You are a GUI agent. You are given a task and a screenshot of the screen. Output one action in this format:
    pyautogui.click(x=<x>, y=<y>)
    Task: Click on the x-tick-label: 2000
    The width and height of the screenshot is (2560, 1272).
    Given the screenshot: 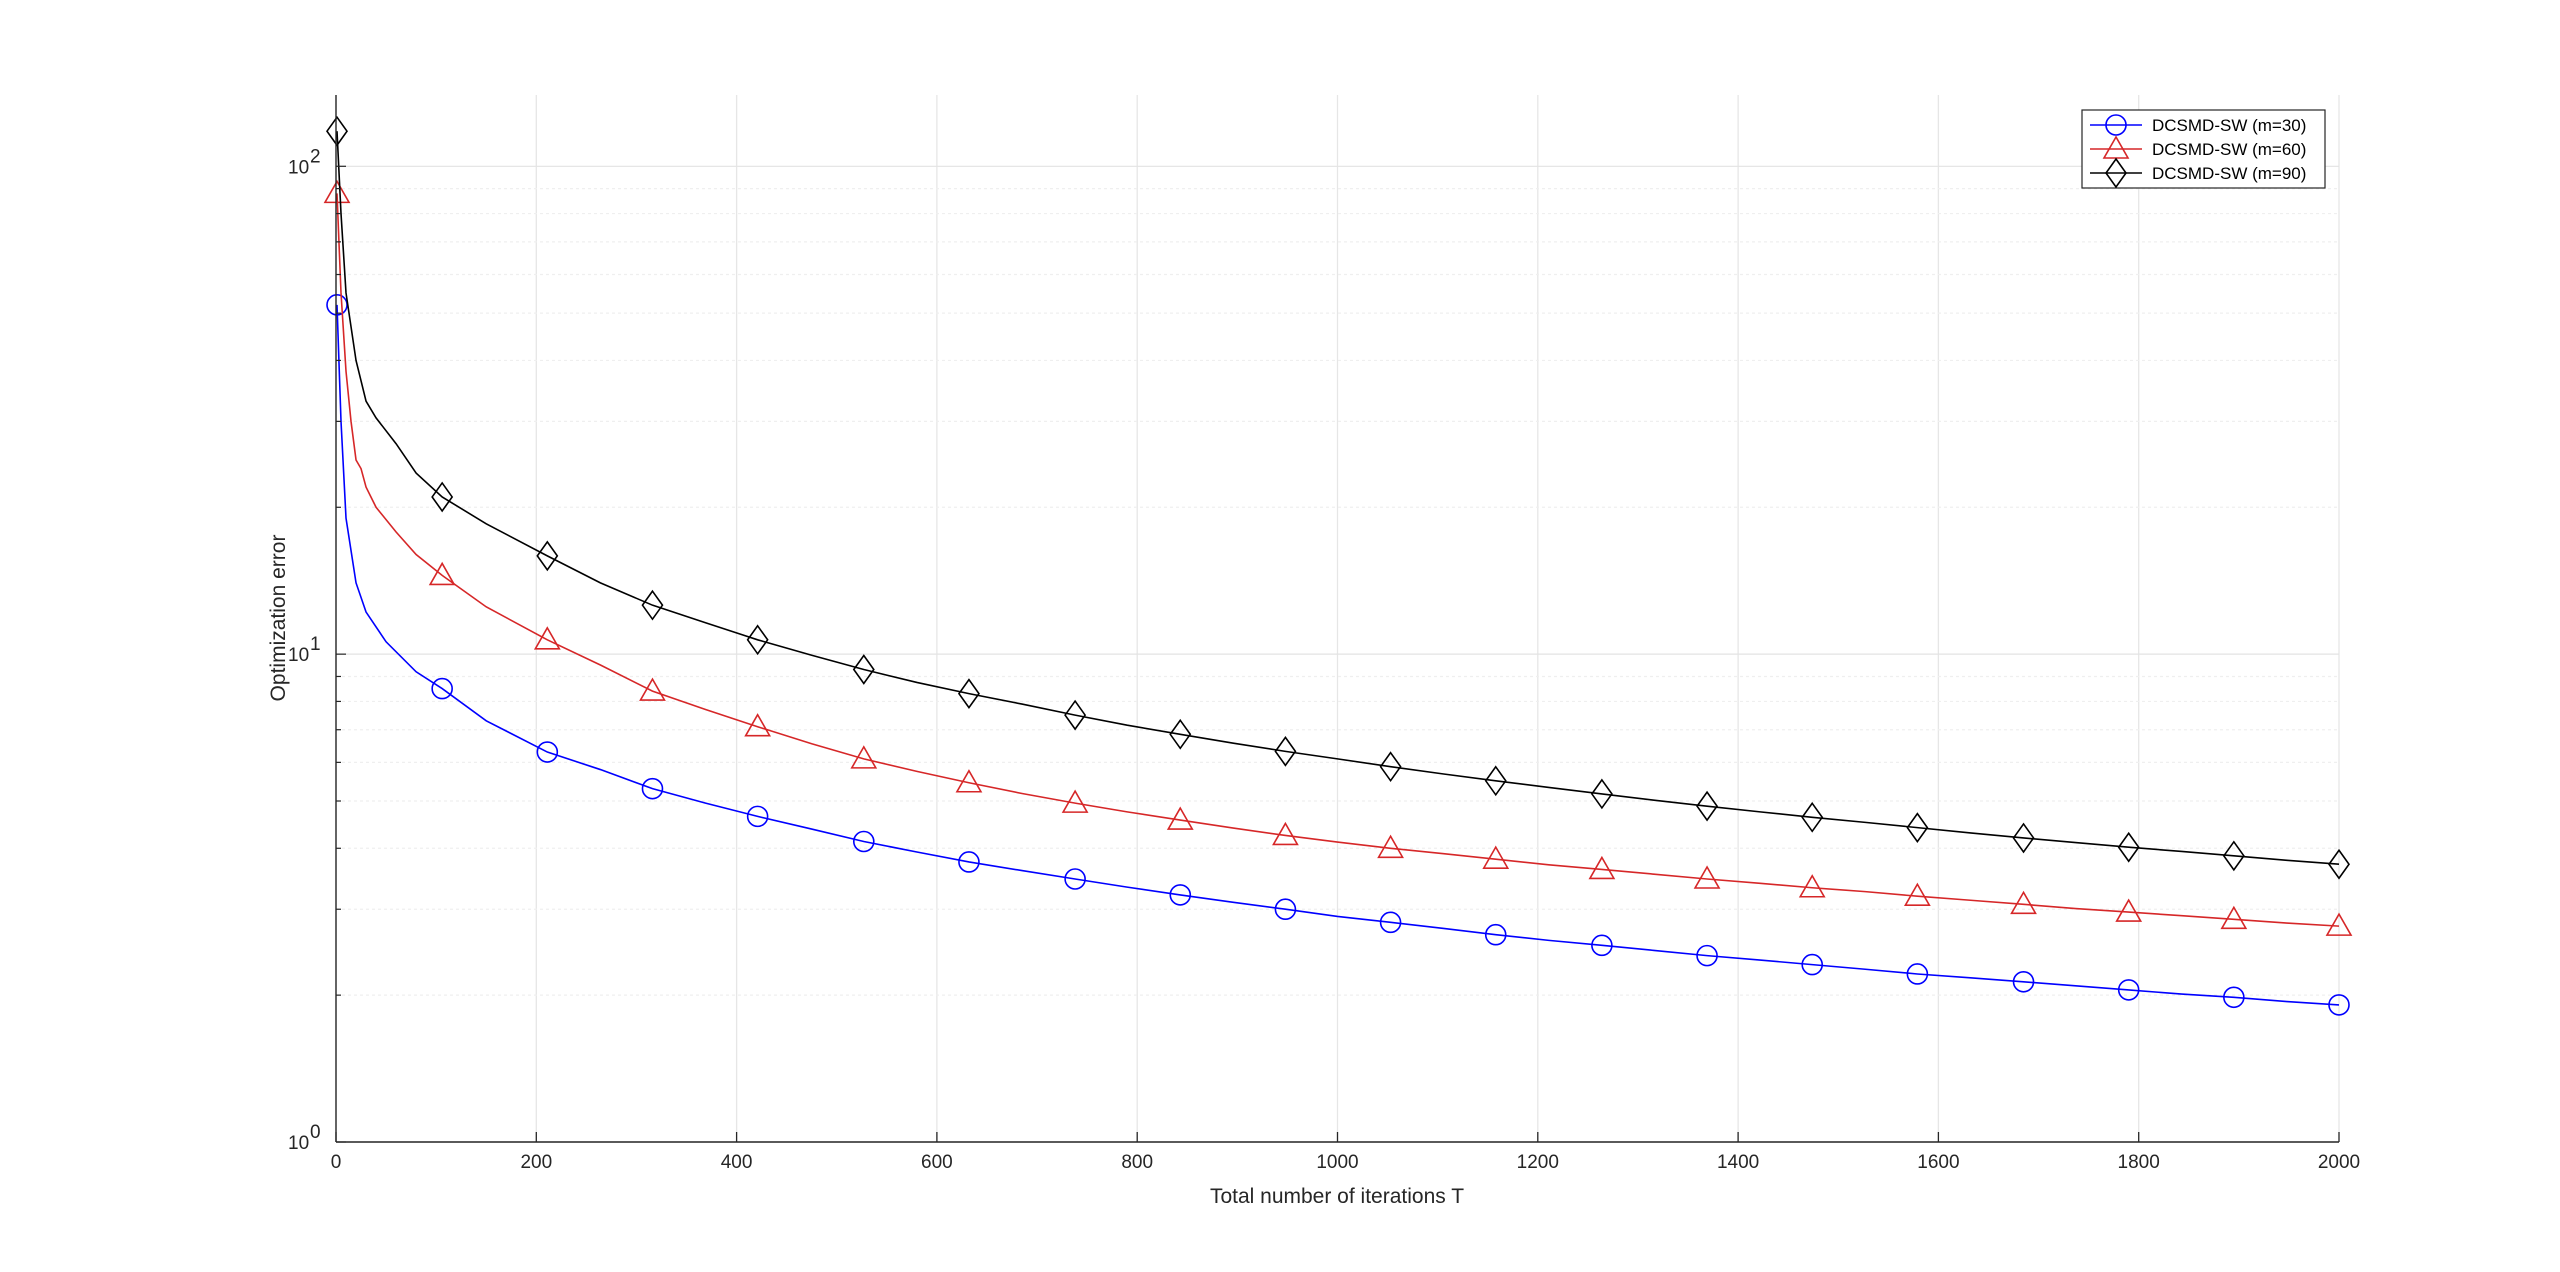 What is the action you would take?
    pyautogui.click(x=2339, y=1162)
    